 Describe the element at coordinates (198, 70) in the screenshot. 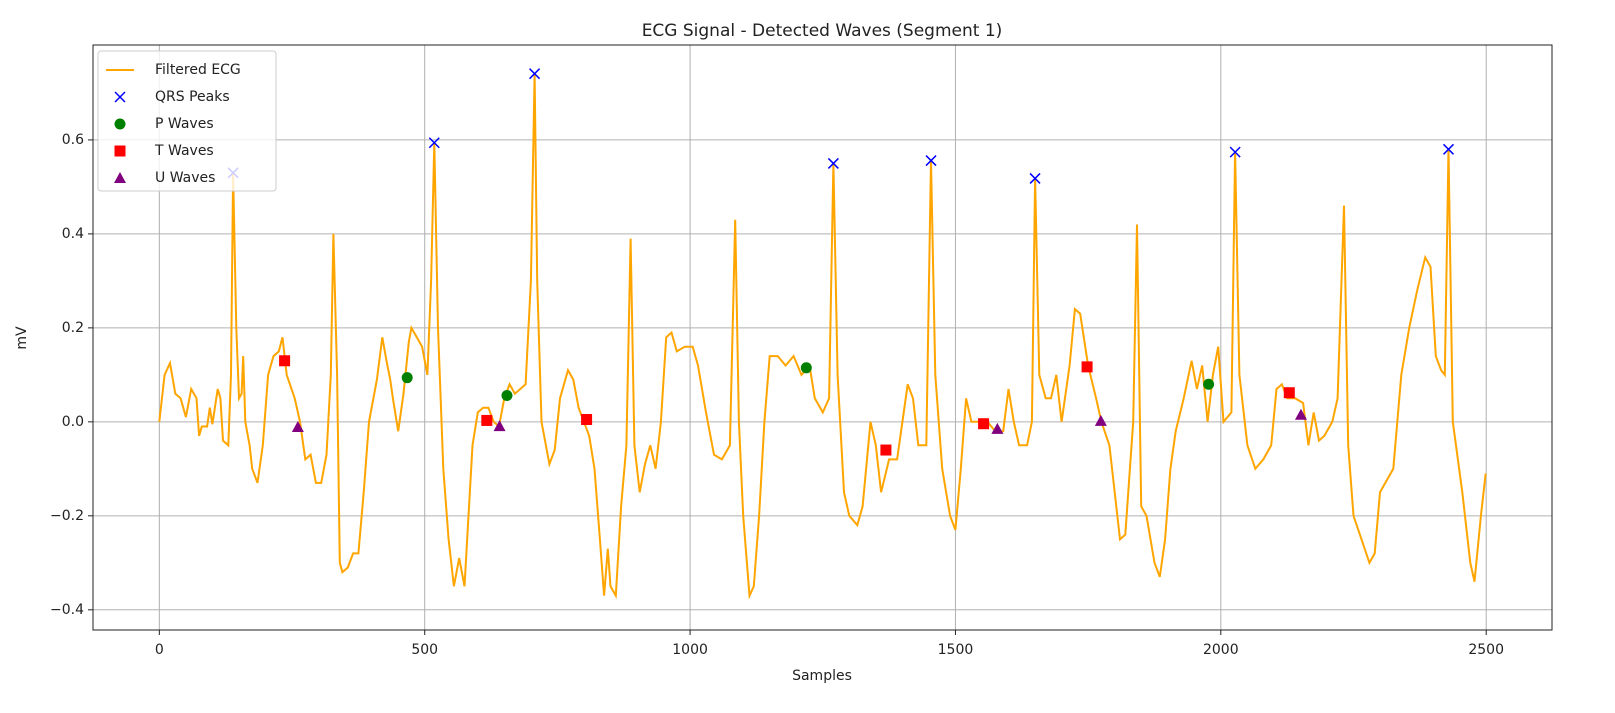

I see `legend-label: Filtered ECG` at that location.